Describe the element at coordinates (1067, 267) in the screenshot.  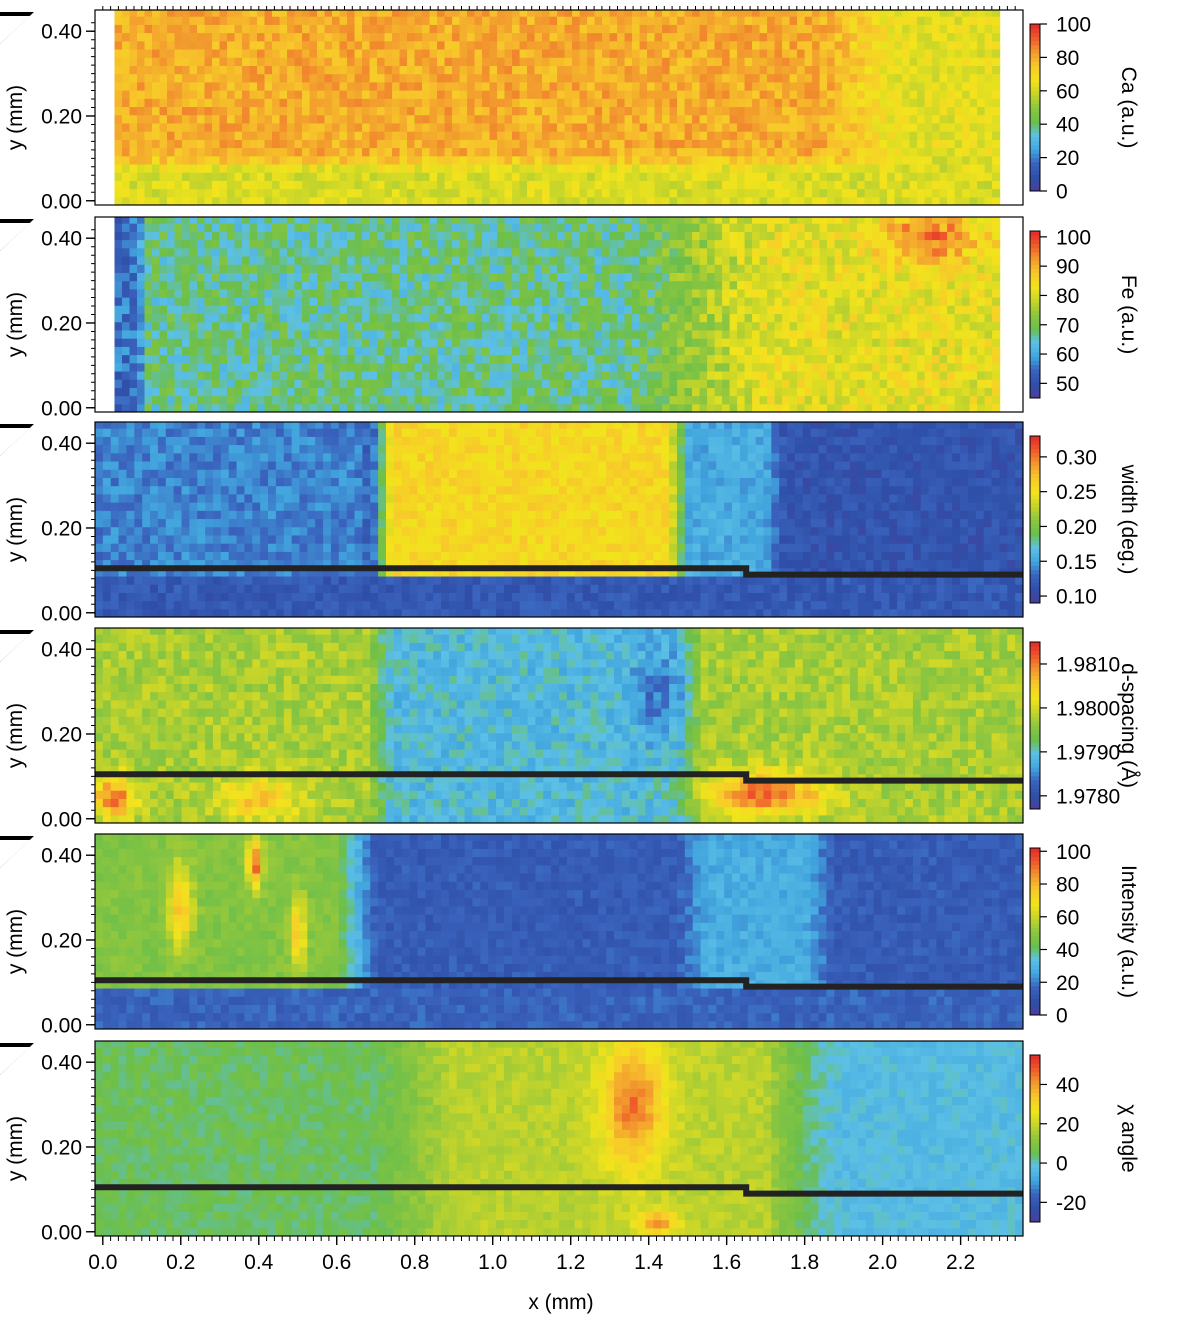
I see `colorbar-tick-label: 90` at that location.